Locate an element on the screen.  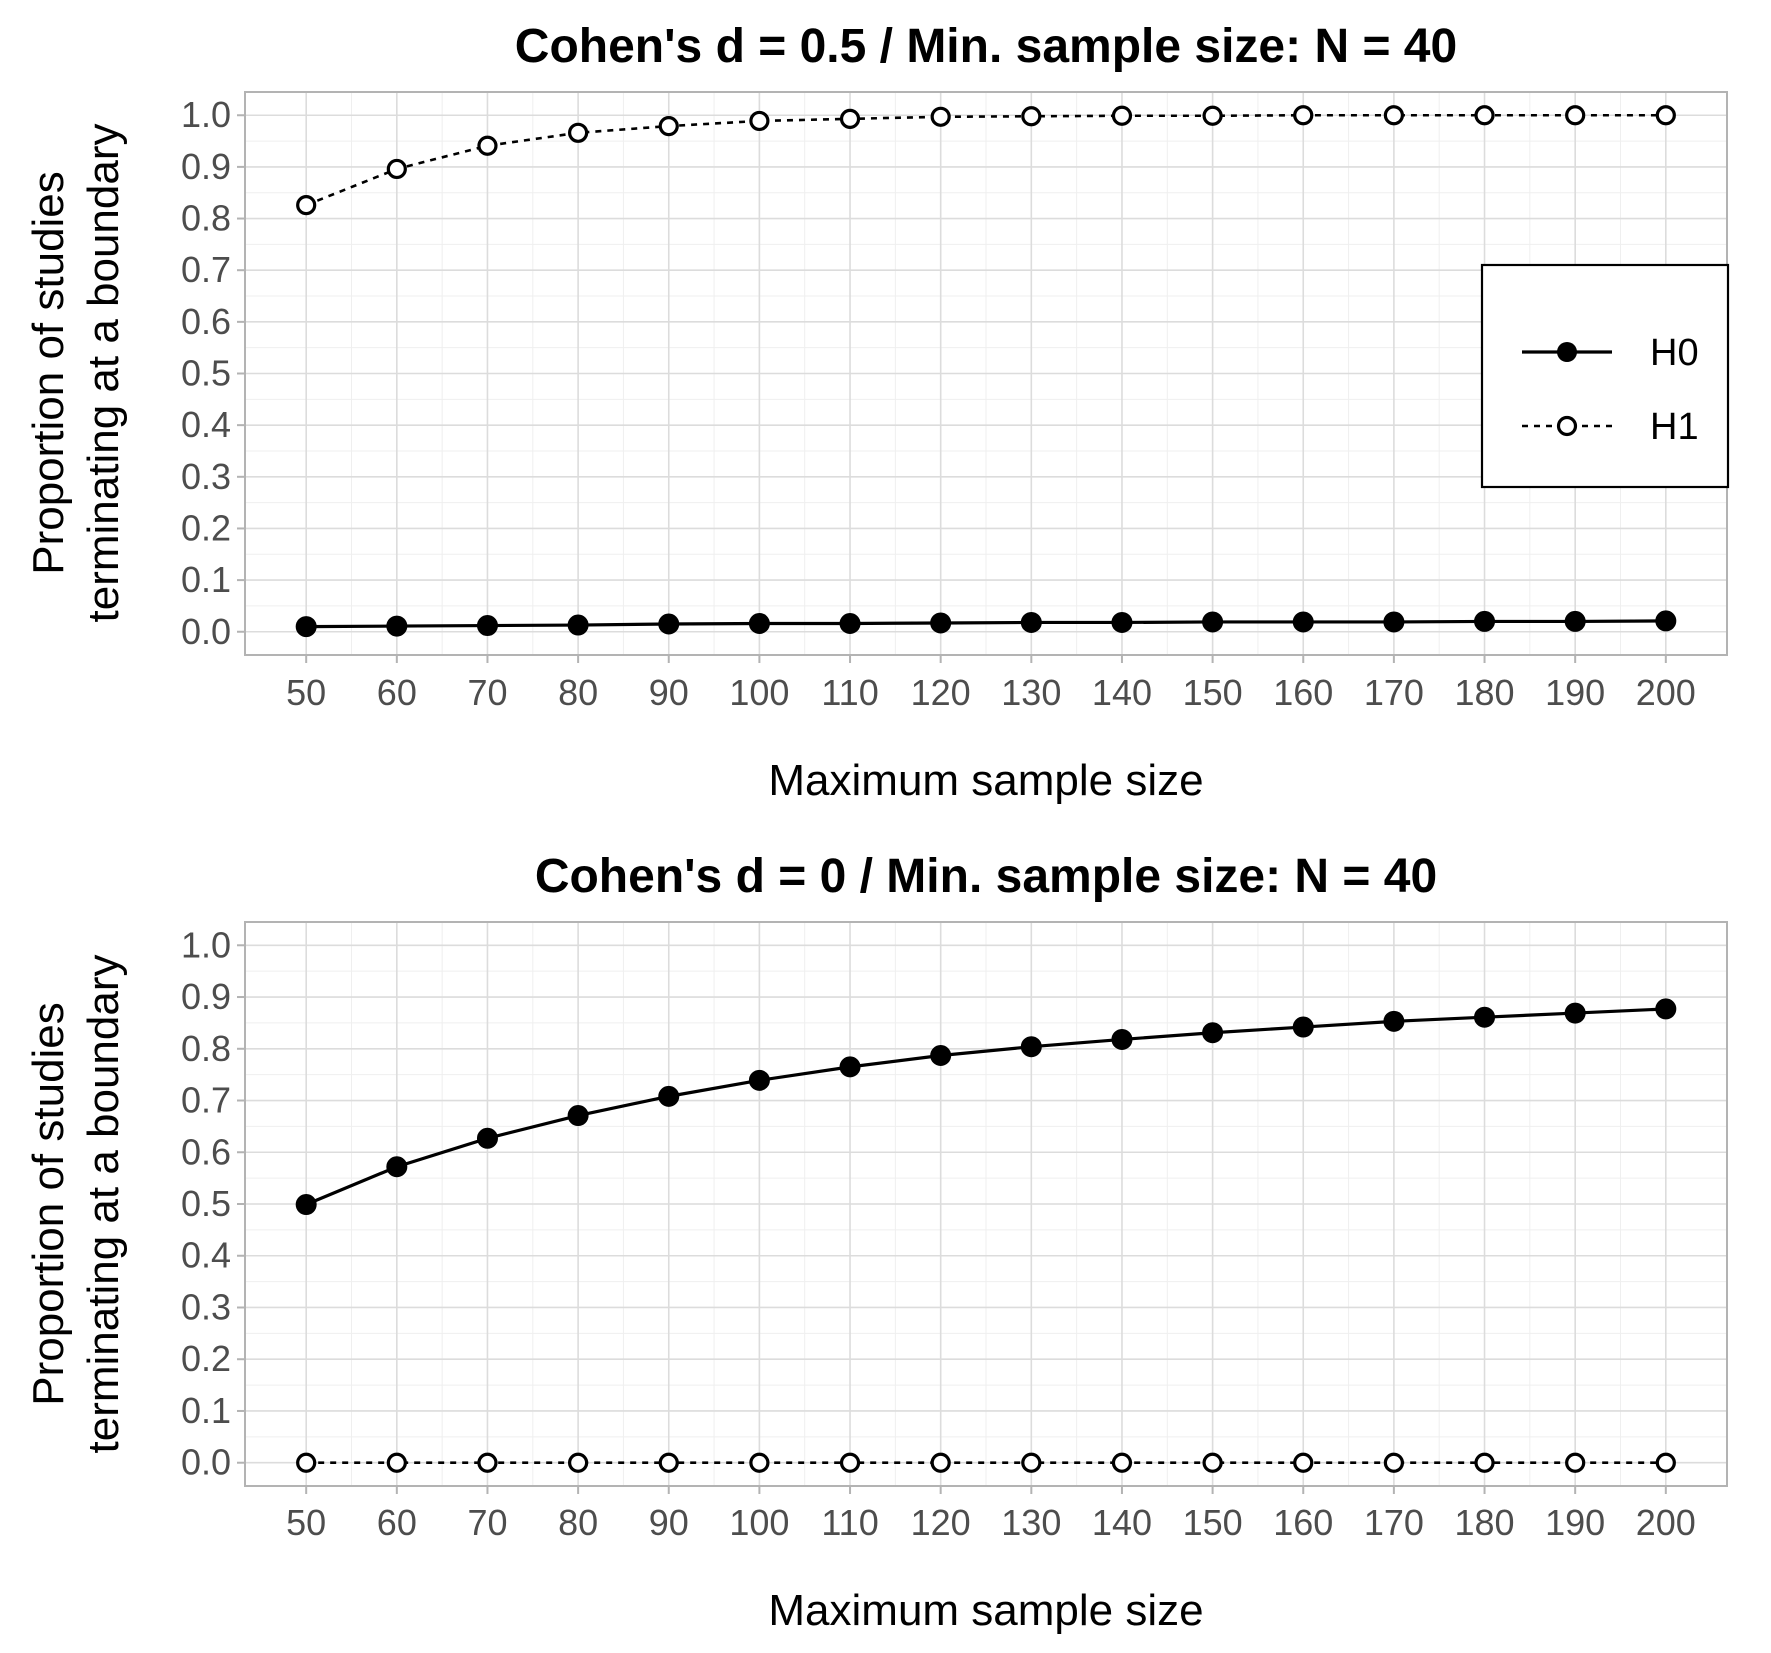
legend-key-marker-h1 is located at coordinates (1567, 426).